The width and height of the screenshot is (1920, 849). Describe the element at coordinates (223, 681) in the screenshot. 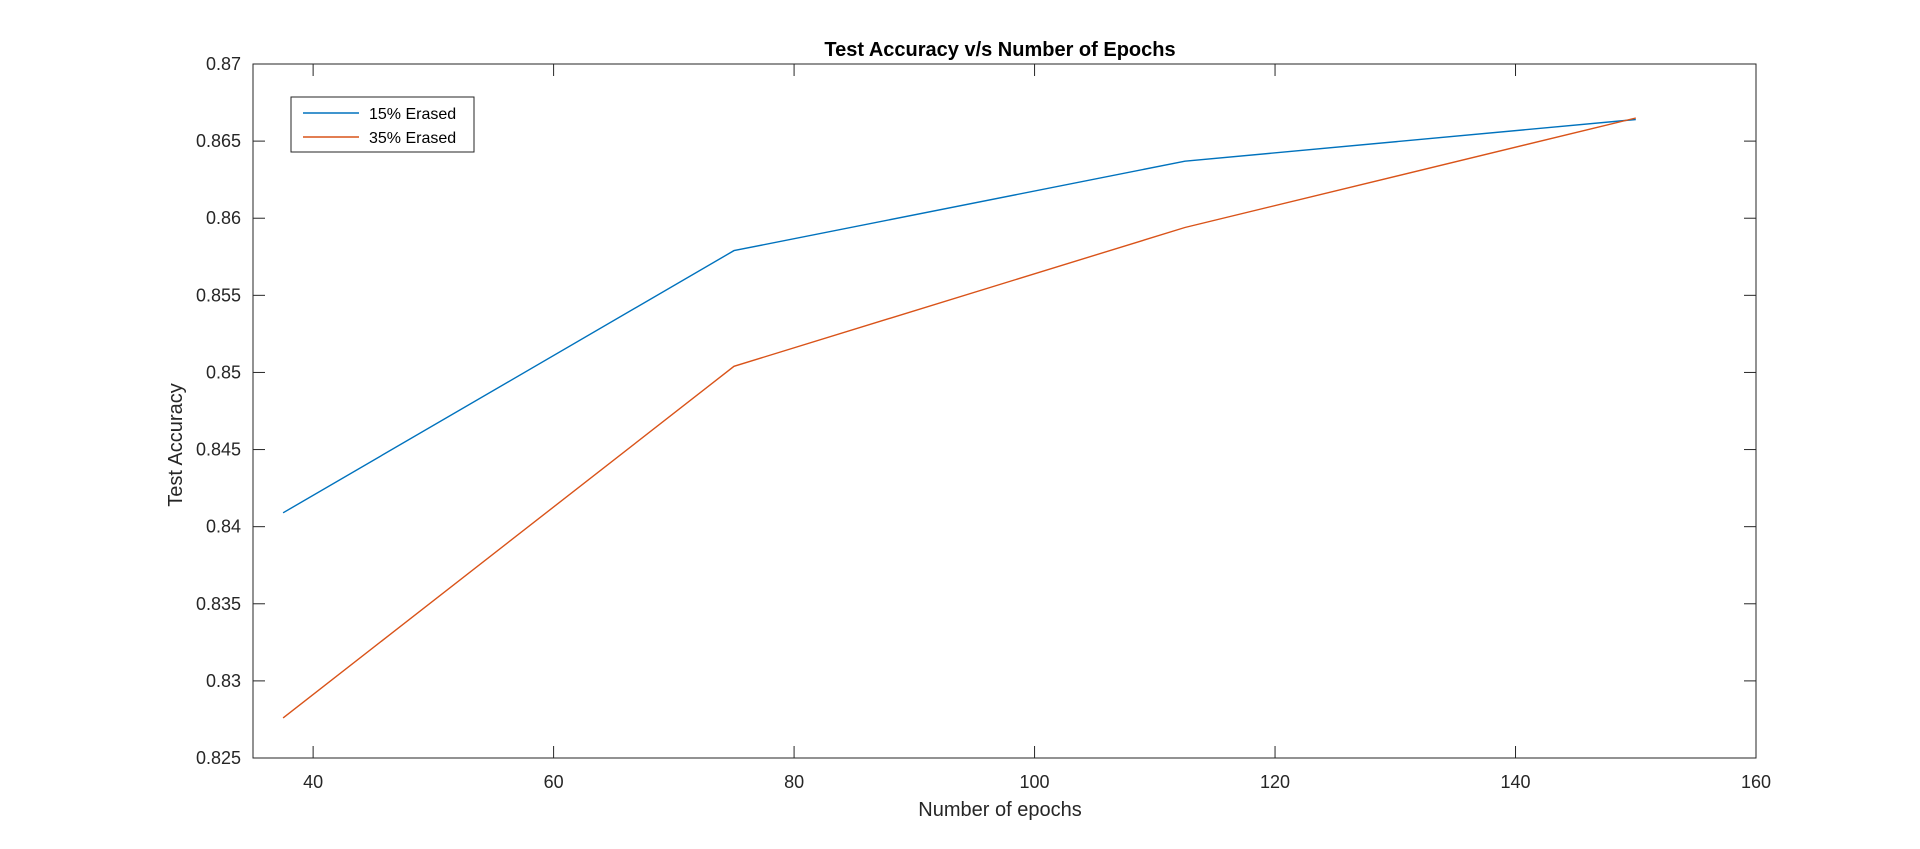

I see `y-tick-label: 0.83` at that location.